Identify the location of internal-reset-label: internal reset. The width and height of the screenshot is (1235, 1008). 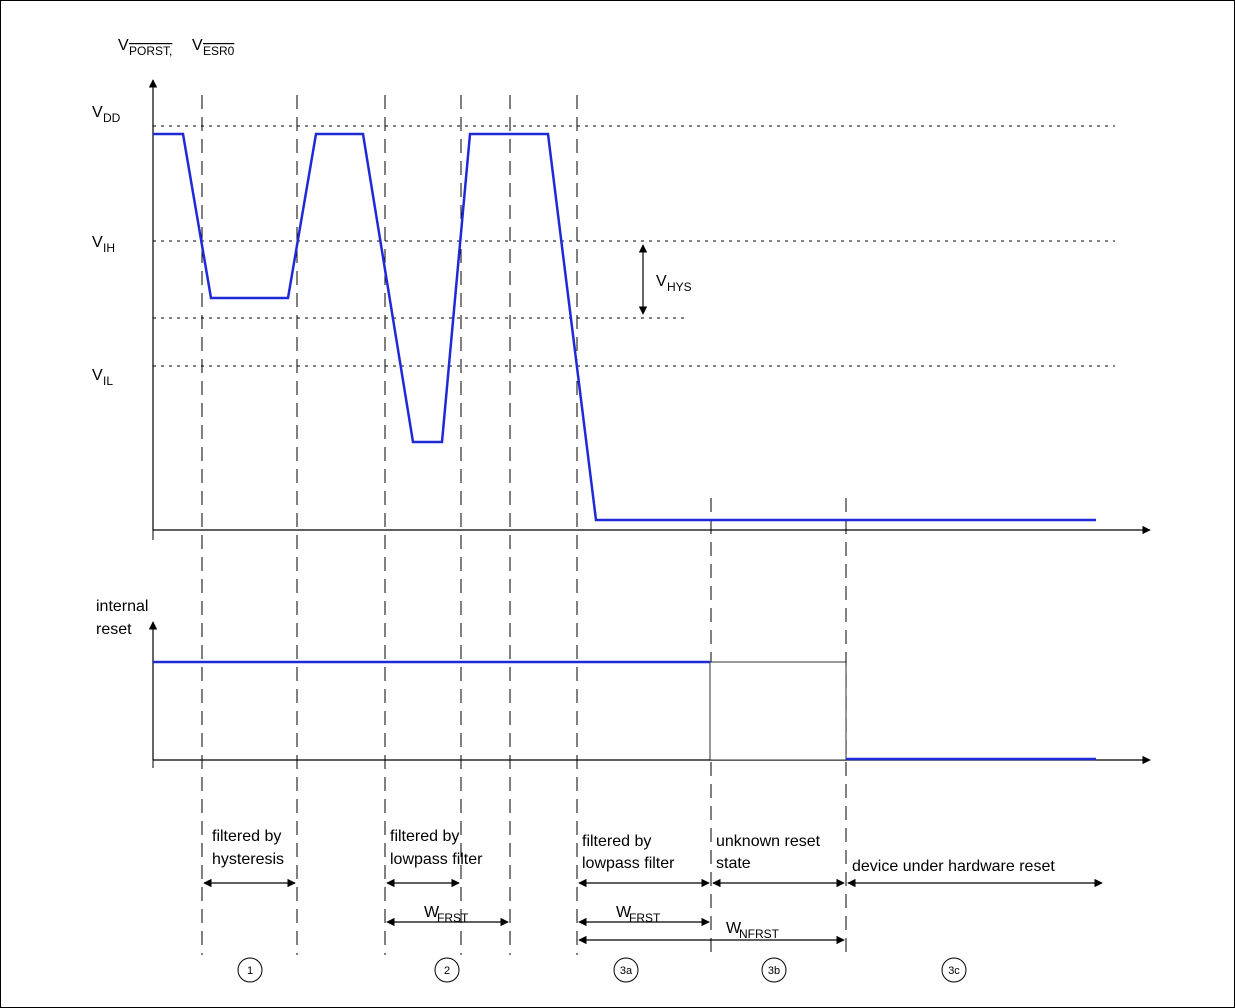
(122, 618).